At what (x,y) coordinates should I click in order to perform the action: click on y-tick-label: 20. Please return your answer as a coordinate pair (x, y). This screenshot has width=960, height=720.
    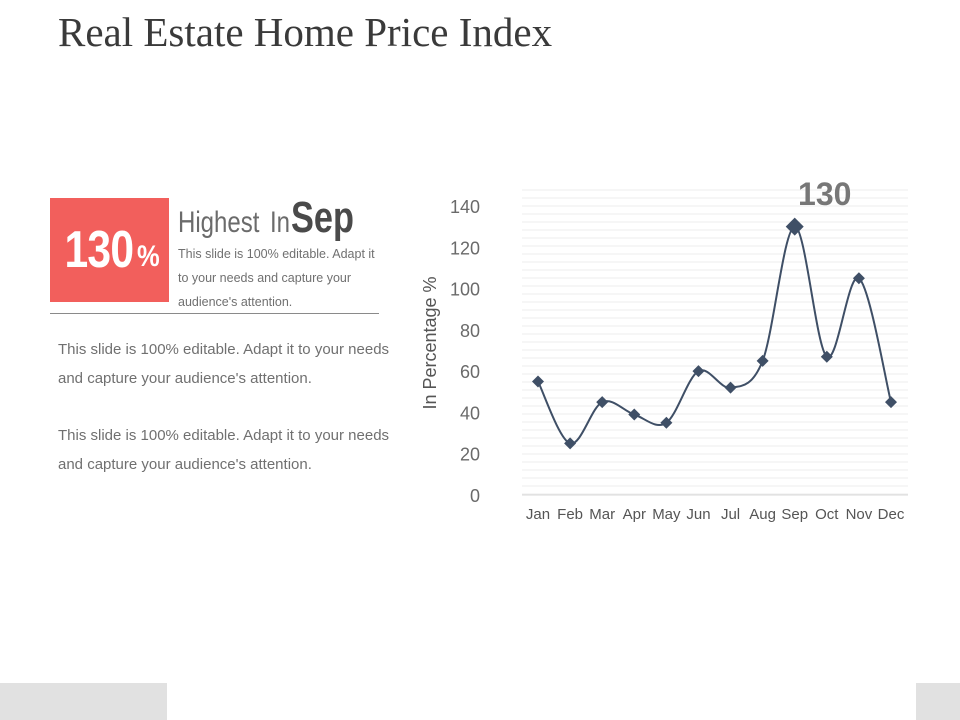
    Looking at the image, I should click on (470, 455).